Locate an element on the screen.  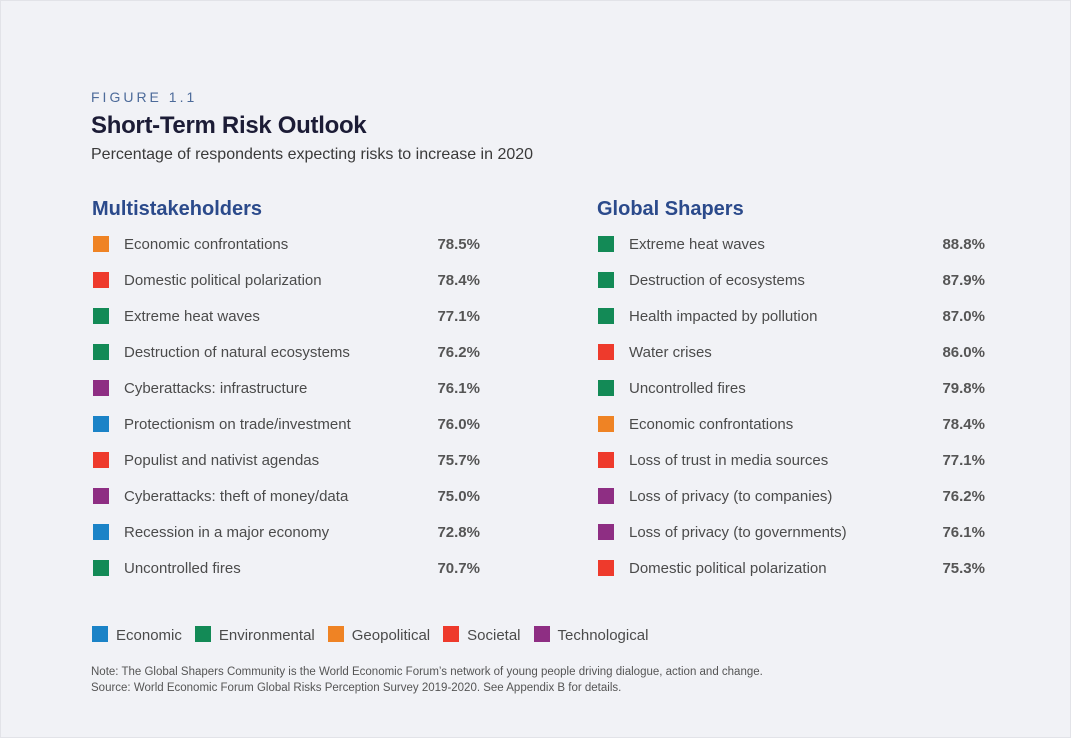
risk-row: Domestic political polarization 75.3% is located at coordinates (791, 578).